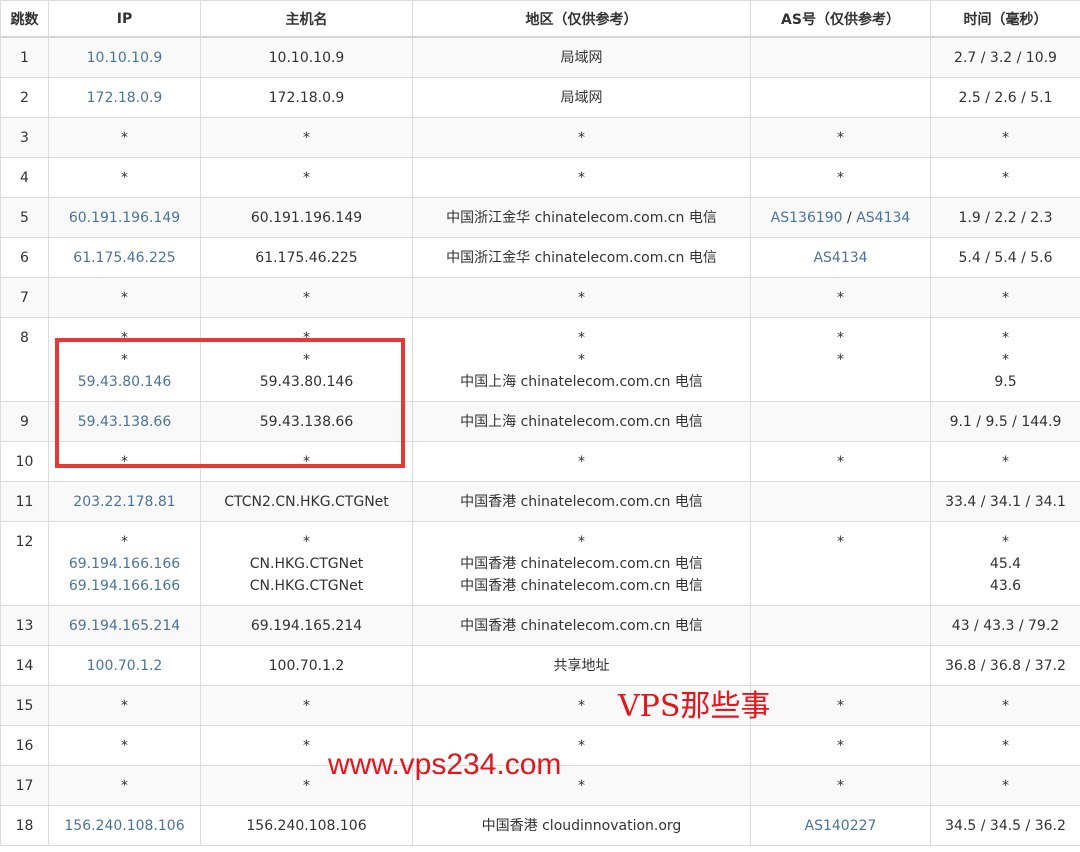  What do you see at coordinates (124, 626) in the screenshot?
I see `ip-link: 69.194.165.214` at bounding box center [124, 626].